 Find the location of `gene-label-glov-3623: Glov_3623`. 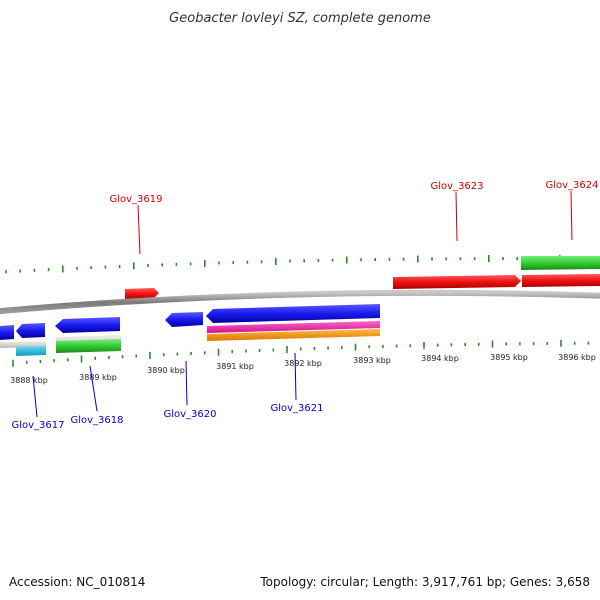

gene-label-glov-3623: Glov_3623 is located at coordinates (456, 186).